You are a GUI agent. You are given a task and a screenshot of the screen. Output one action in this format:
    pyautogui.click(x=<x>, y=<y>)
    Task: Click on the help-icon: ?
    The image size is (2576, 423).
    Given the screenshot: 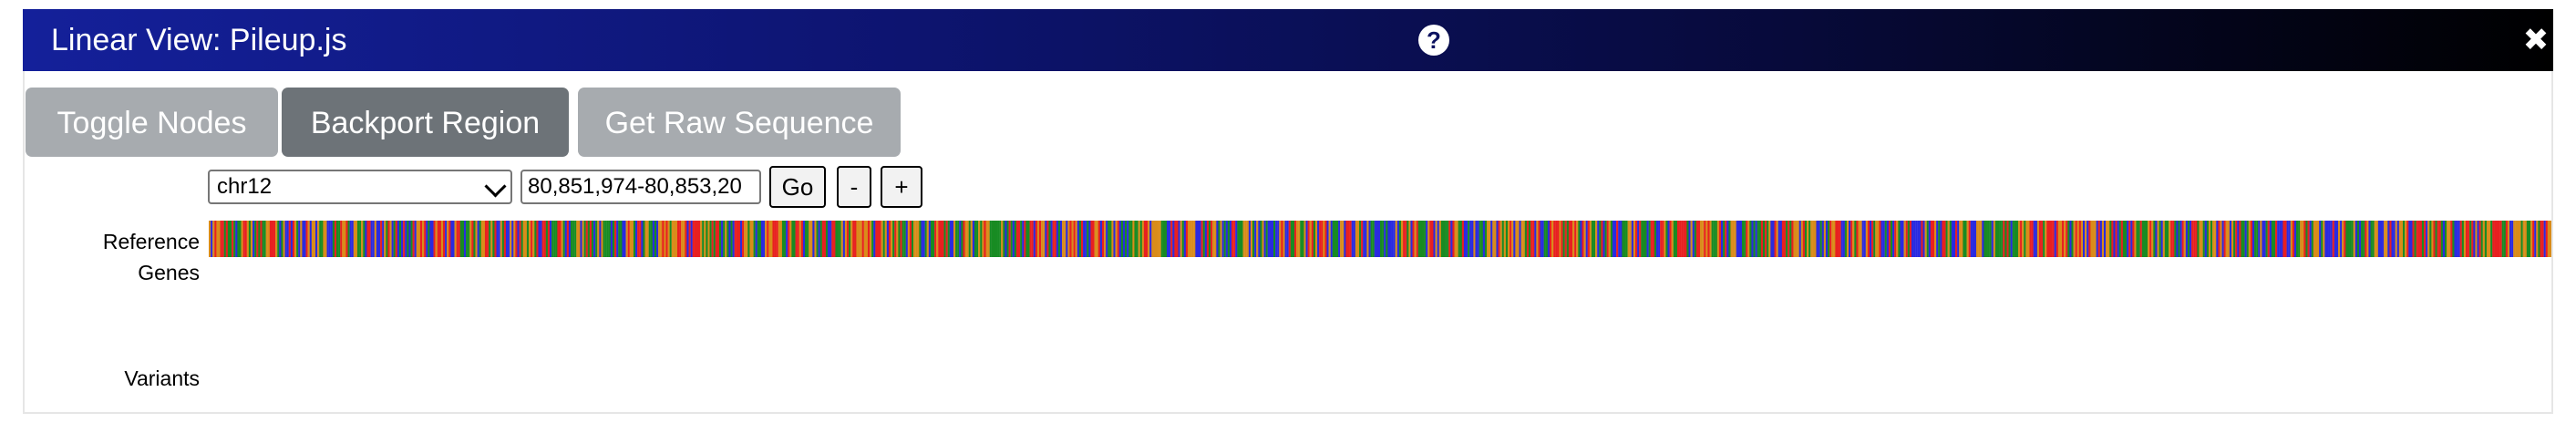 What is the action you would take?
    pyautogui.click(x=1433, y=40)
    